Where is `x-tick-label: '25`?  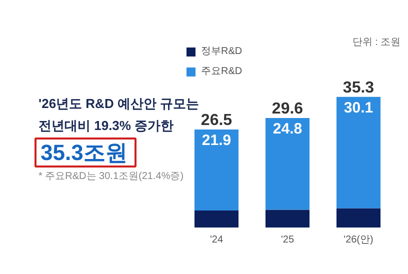
x-tick-label: '25 is located at coordinates (287, 240).